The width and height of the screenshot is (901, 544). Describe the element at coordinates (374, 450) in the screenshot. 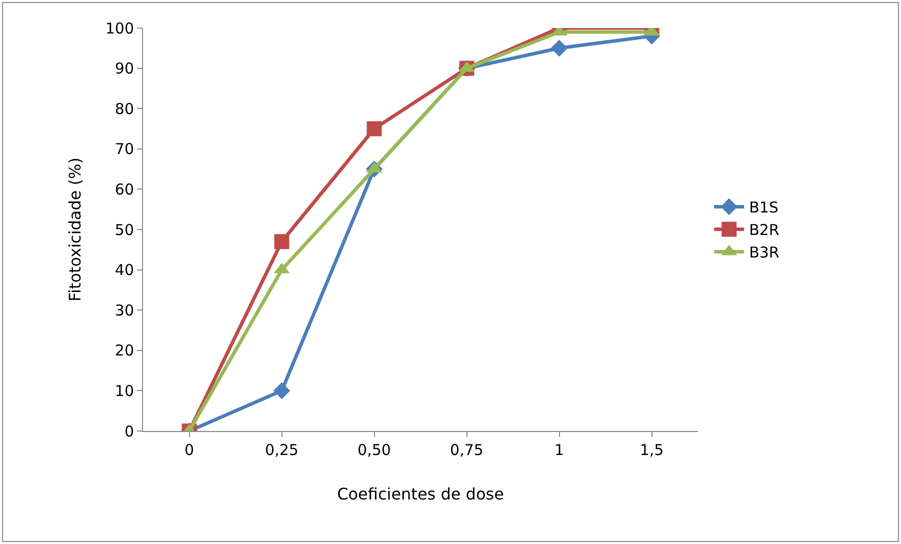

I see `x-tick-label: 0,50` at that location.